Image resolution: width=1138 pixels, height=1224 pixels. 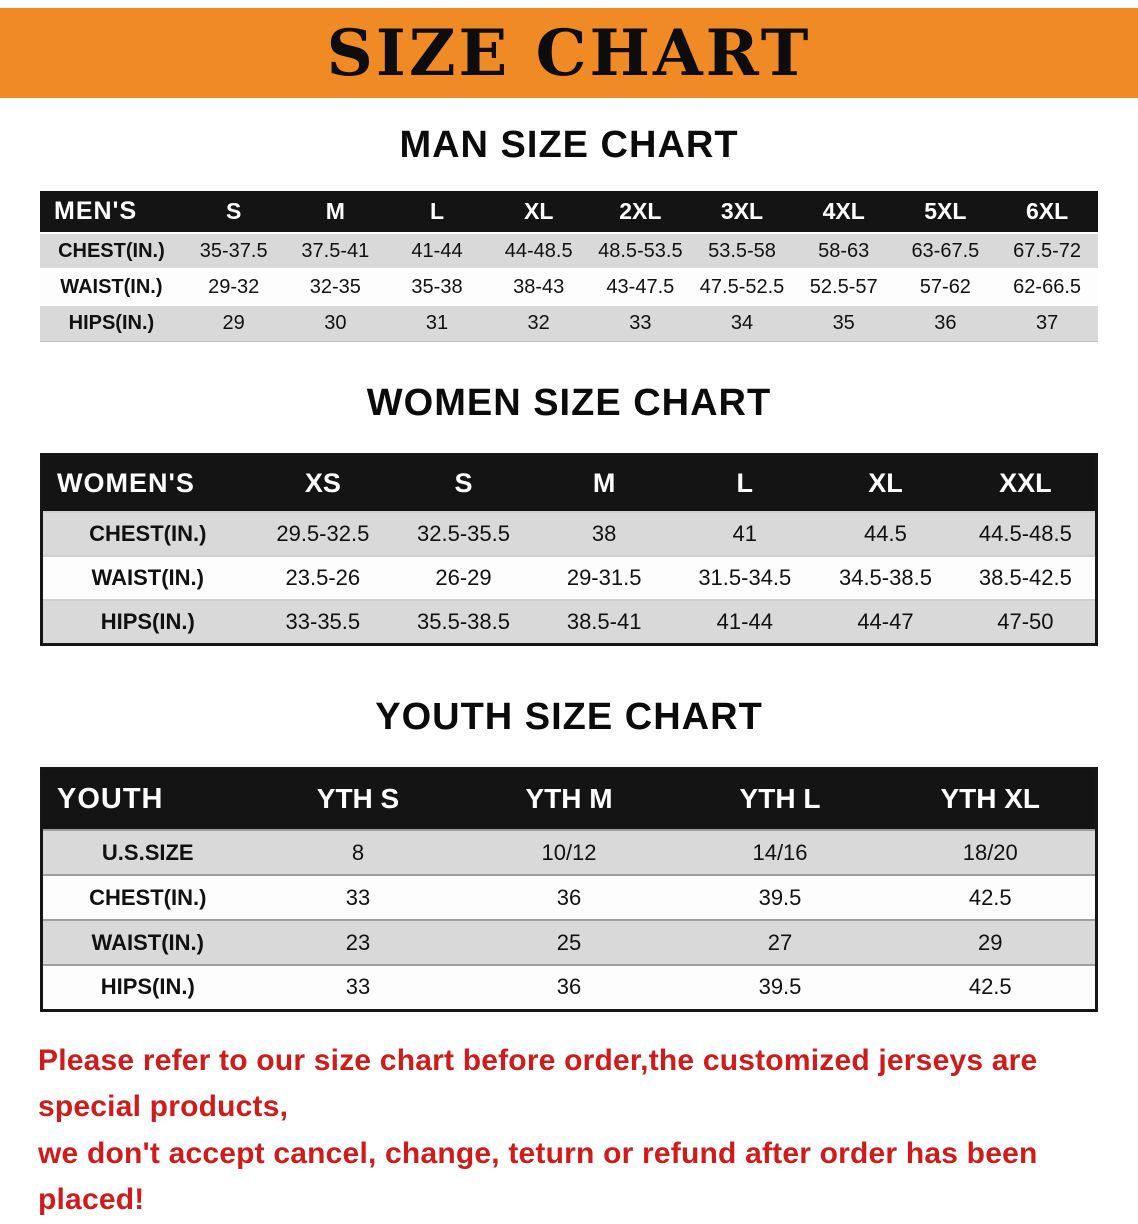 What do you see at coordinates (742, 322) in the screenshot?
I see `men-size-value: 34` at bounding box center [742, 322].